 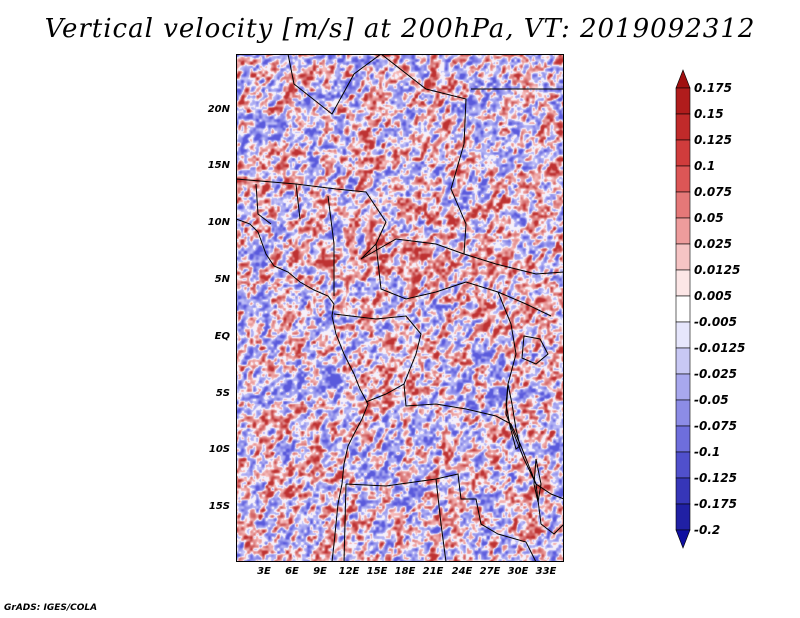 What do you see at coordinates (713, 192) in the screenshot?
I see `colorbar-label: 0.075` at bounding box center [713, 192].